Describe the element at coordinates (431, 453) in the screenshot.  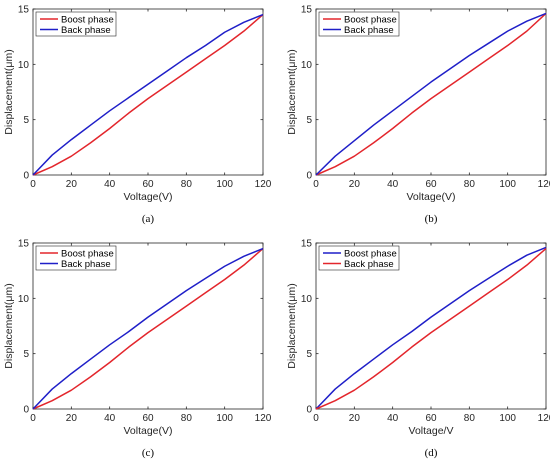
I see `panel-caption: (d)` at that location.